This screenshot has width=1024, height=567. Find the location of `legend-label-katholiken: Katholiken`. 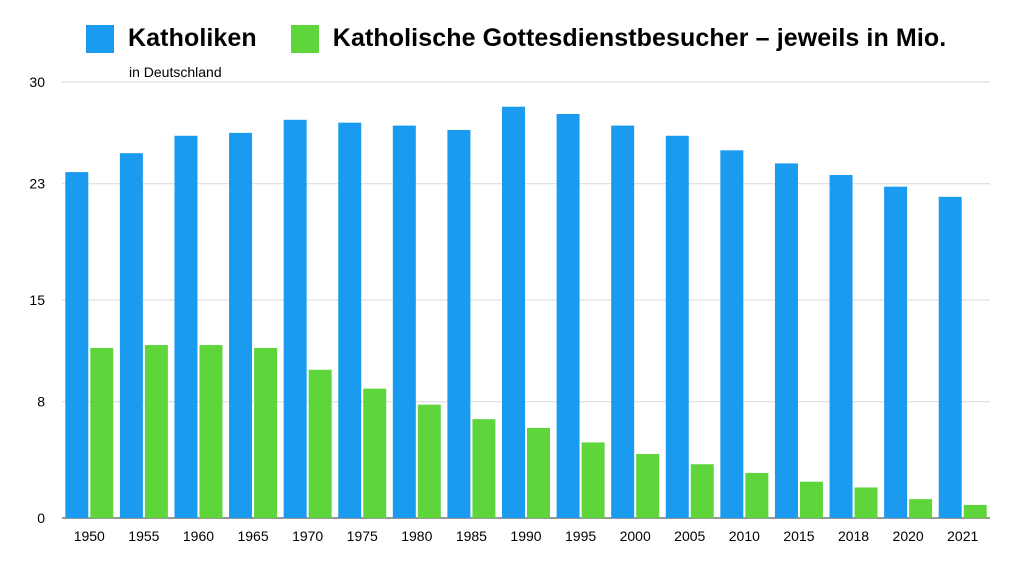

legend-label-katholiken: Katholiken is located at coordinates (192, 38).